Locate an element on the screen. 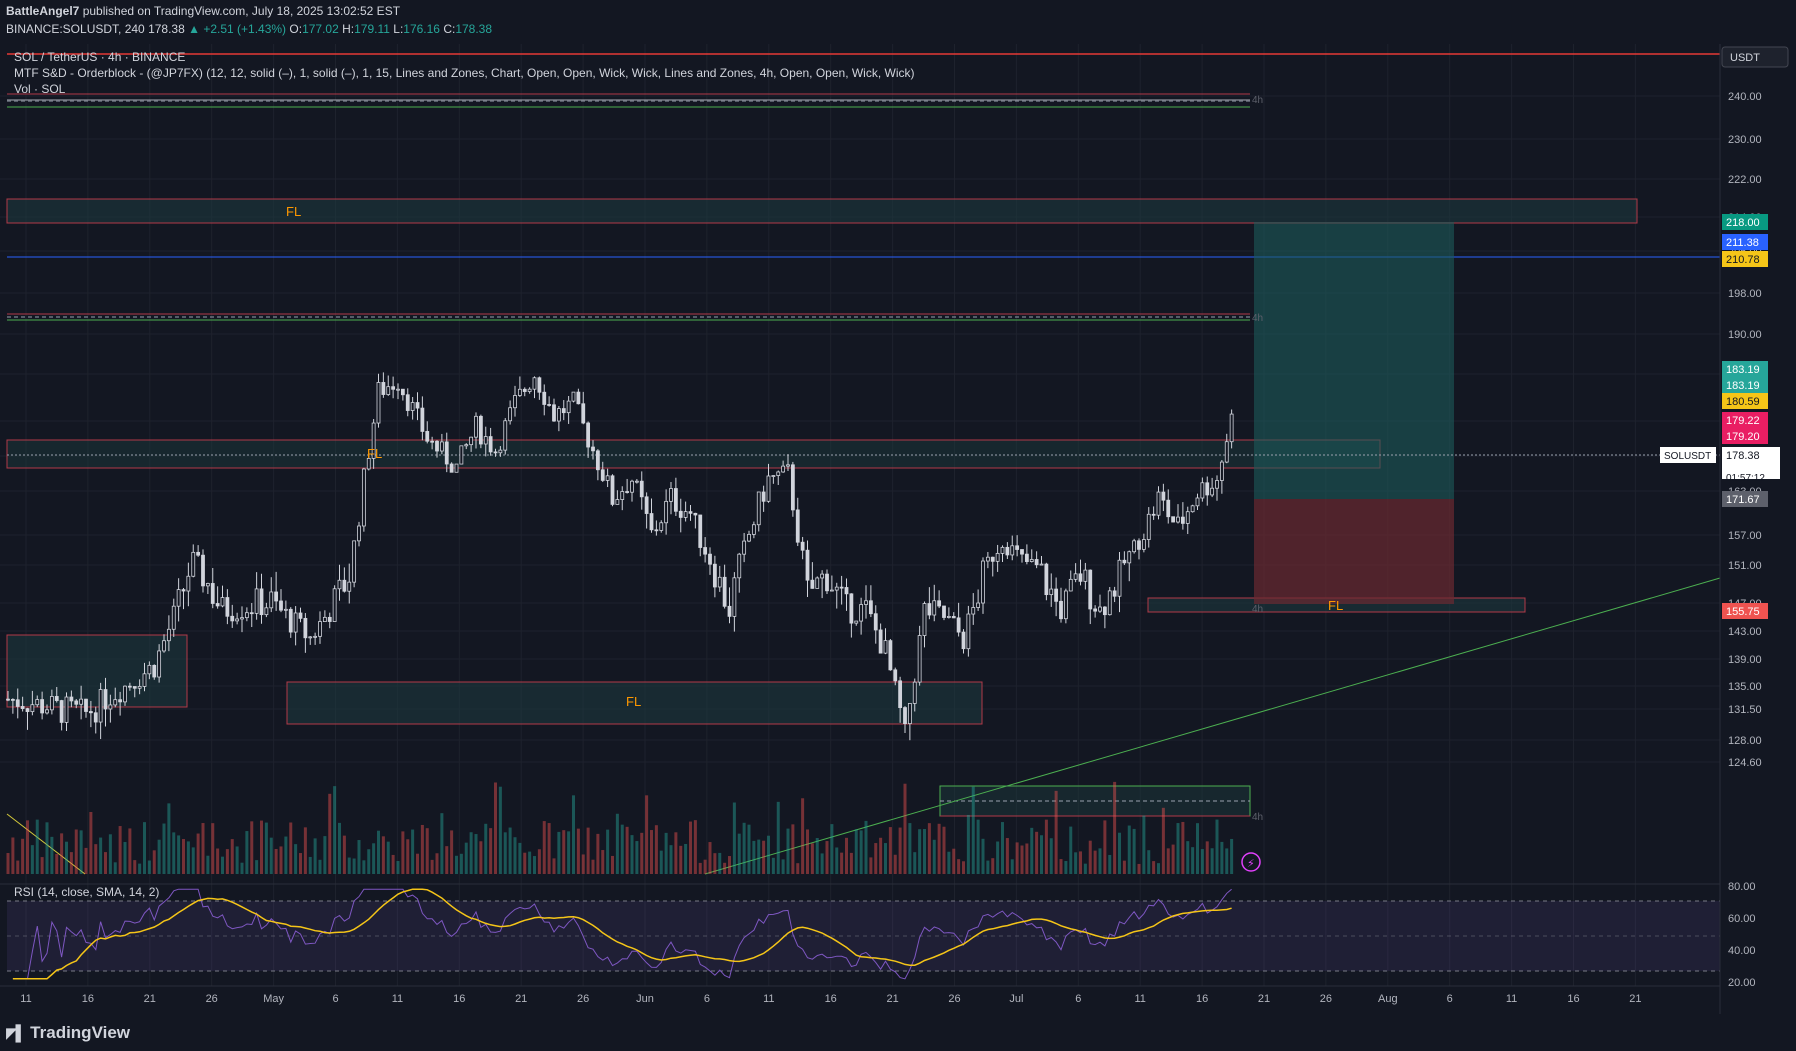 The image size is (1796, 1051). price-label: 155.75 is located at coordinates (1743, 612).